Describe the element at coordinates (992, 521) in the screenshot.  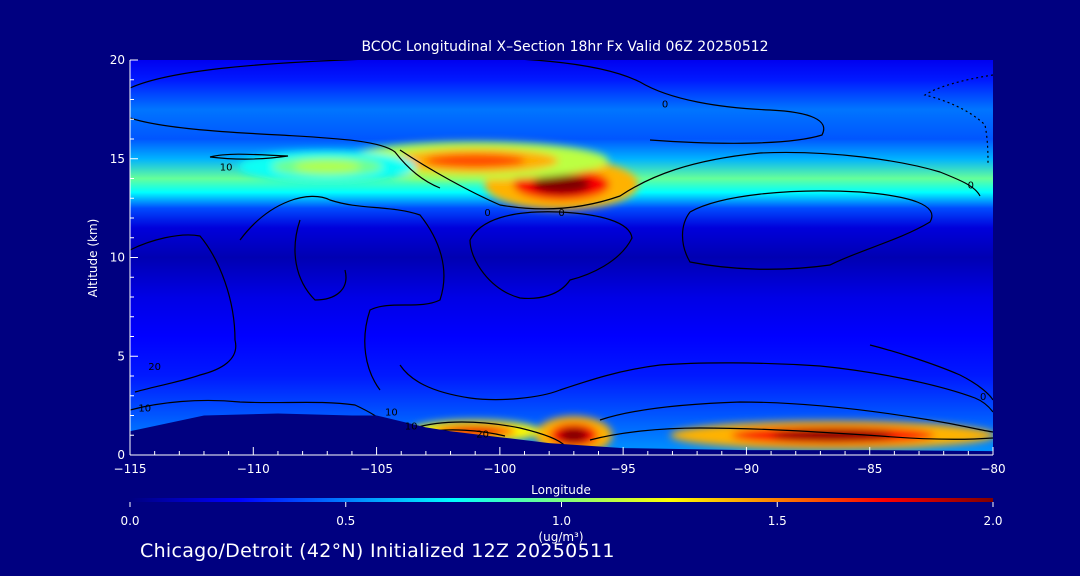
I see `colorbar-tick-label: 2.0` at that location.